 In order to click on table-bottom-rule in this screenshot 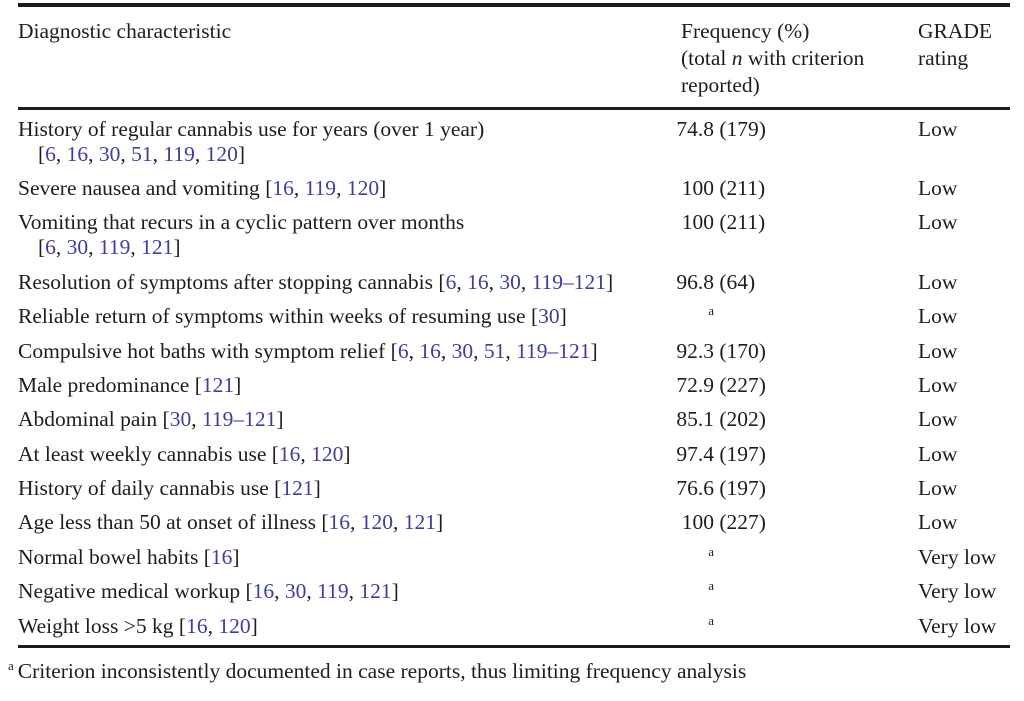, I will do `click(514, 647)`.